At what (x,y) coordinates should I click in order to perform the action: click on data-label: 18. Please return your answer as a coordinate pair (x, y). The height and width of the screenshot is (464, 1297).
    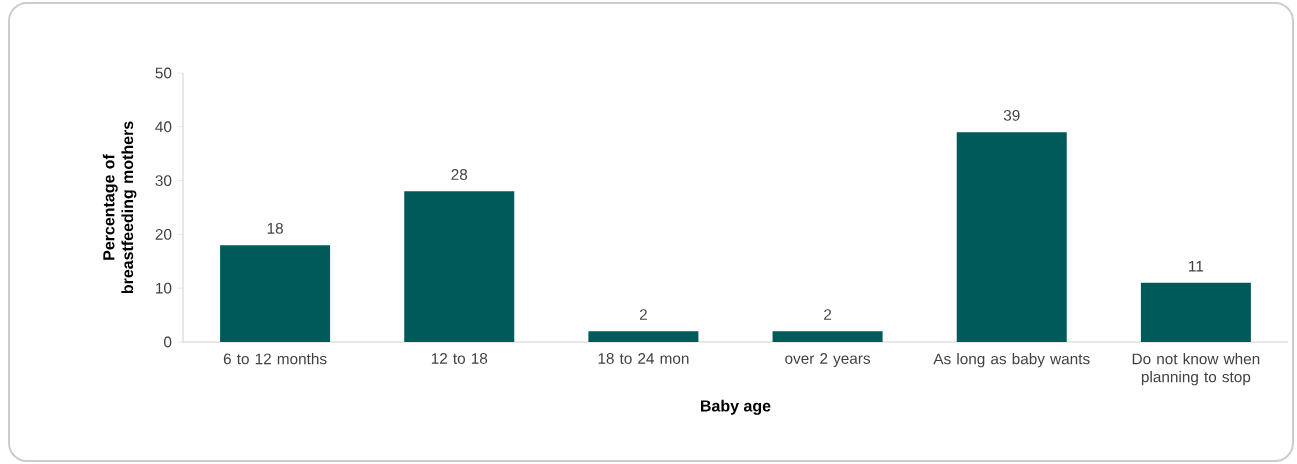
    Looking at the image, I should click on (275, 228).